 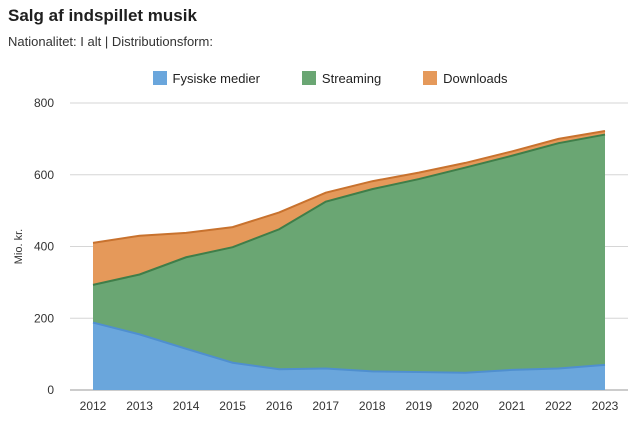 What do you see at coordinates (351, 78) in the screenshot?
I see `legend-label-streaming: Streaming` at bounding box center [351, 78].